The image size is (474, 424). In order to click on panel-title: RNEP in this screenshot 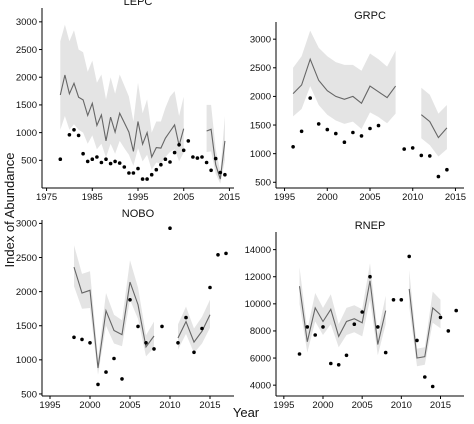, I will do `click(370, 226)`.